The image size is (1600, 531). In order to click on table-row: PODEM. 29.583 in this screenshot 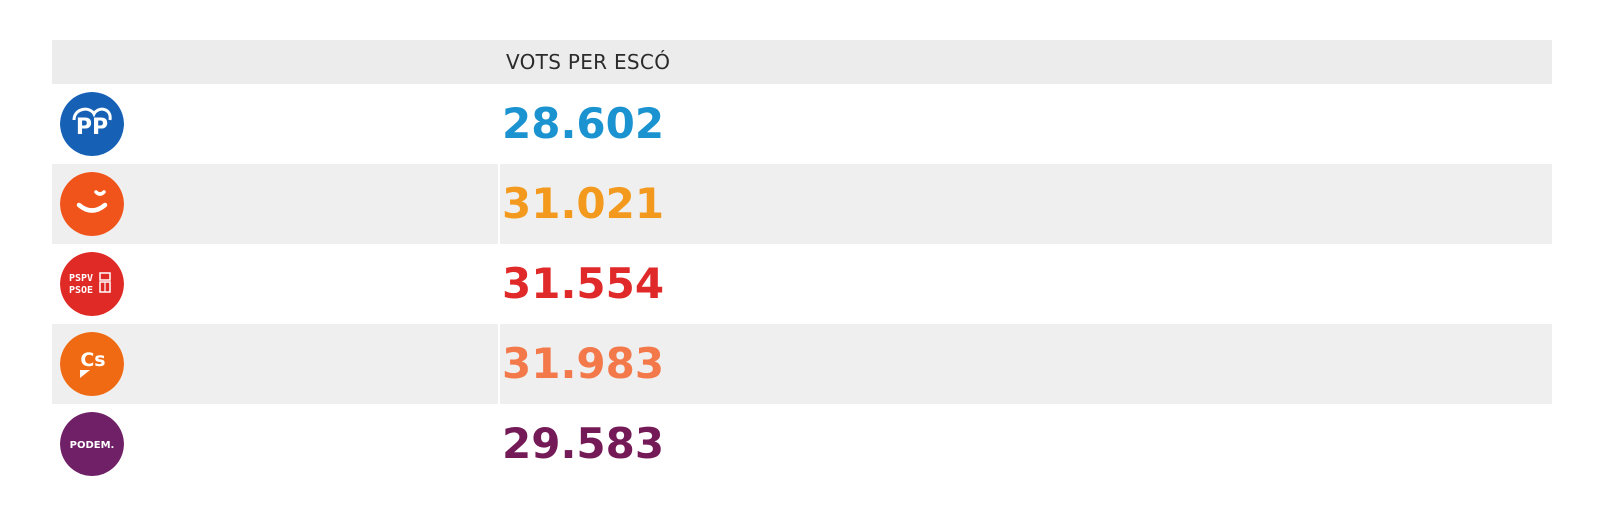, I will do `click(802, 444)`.